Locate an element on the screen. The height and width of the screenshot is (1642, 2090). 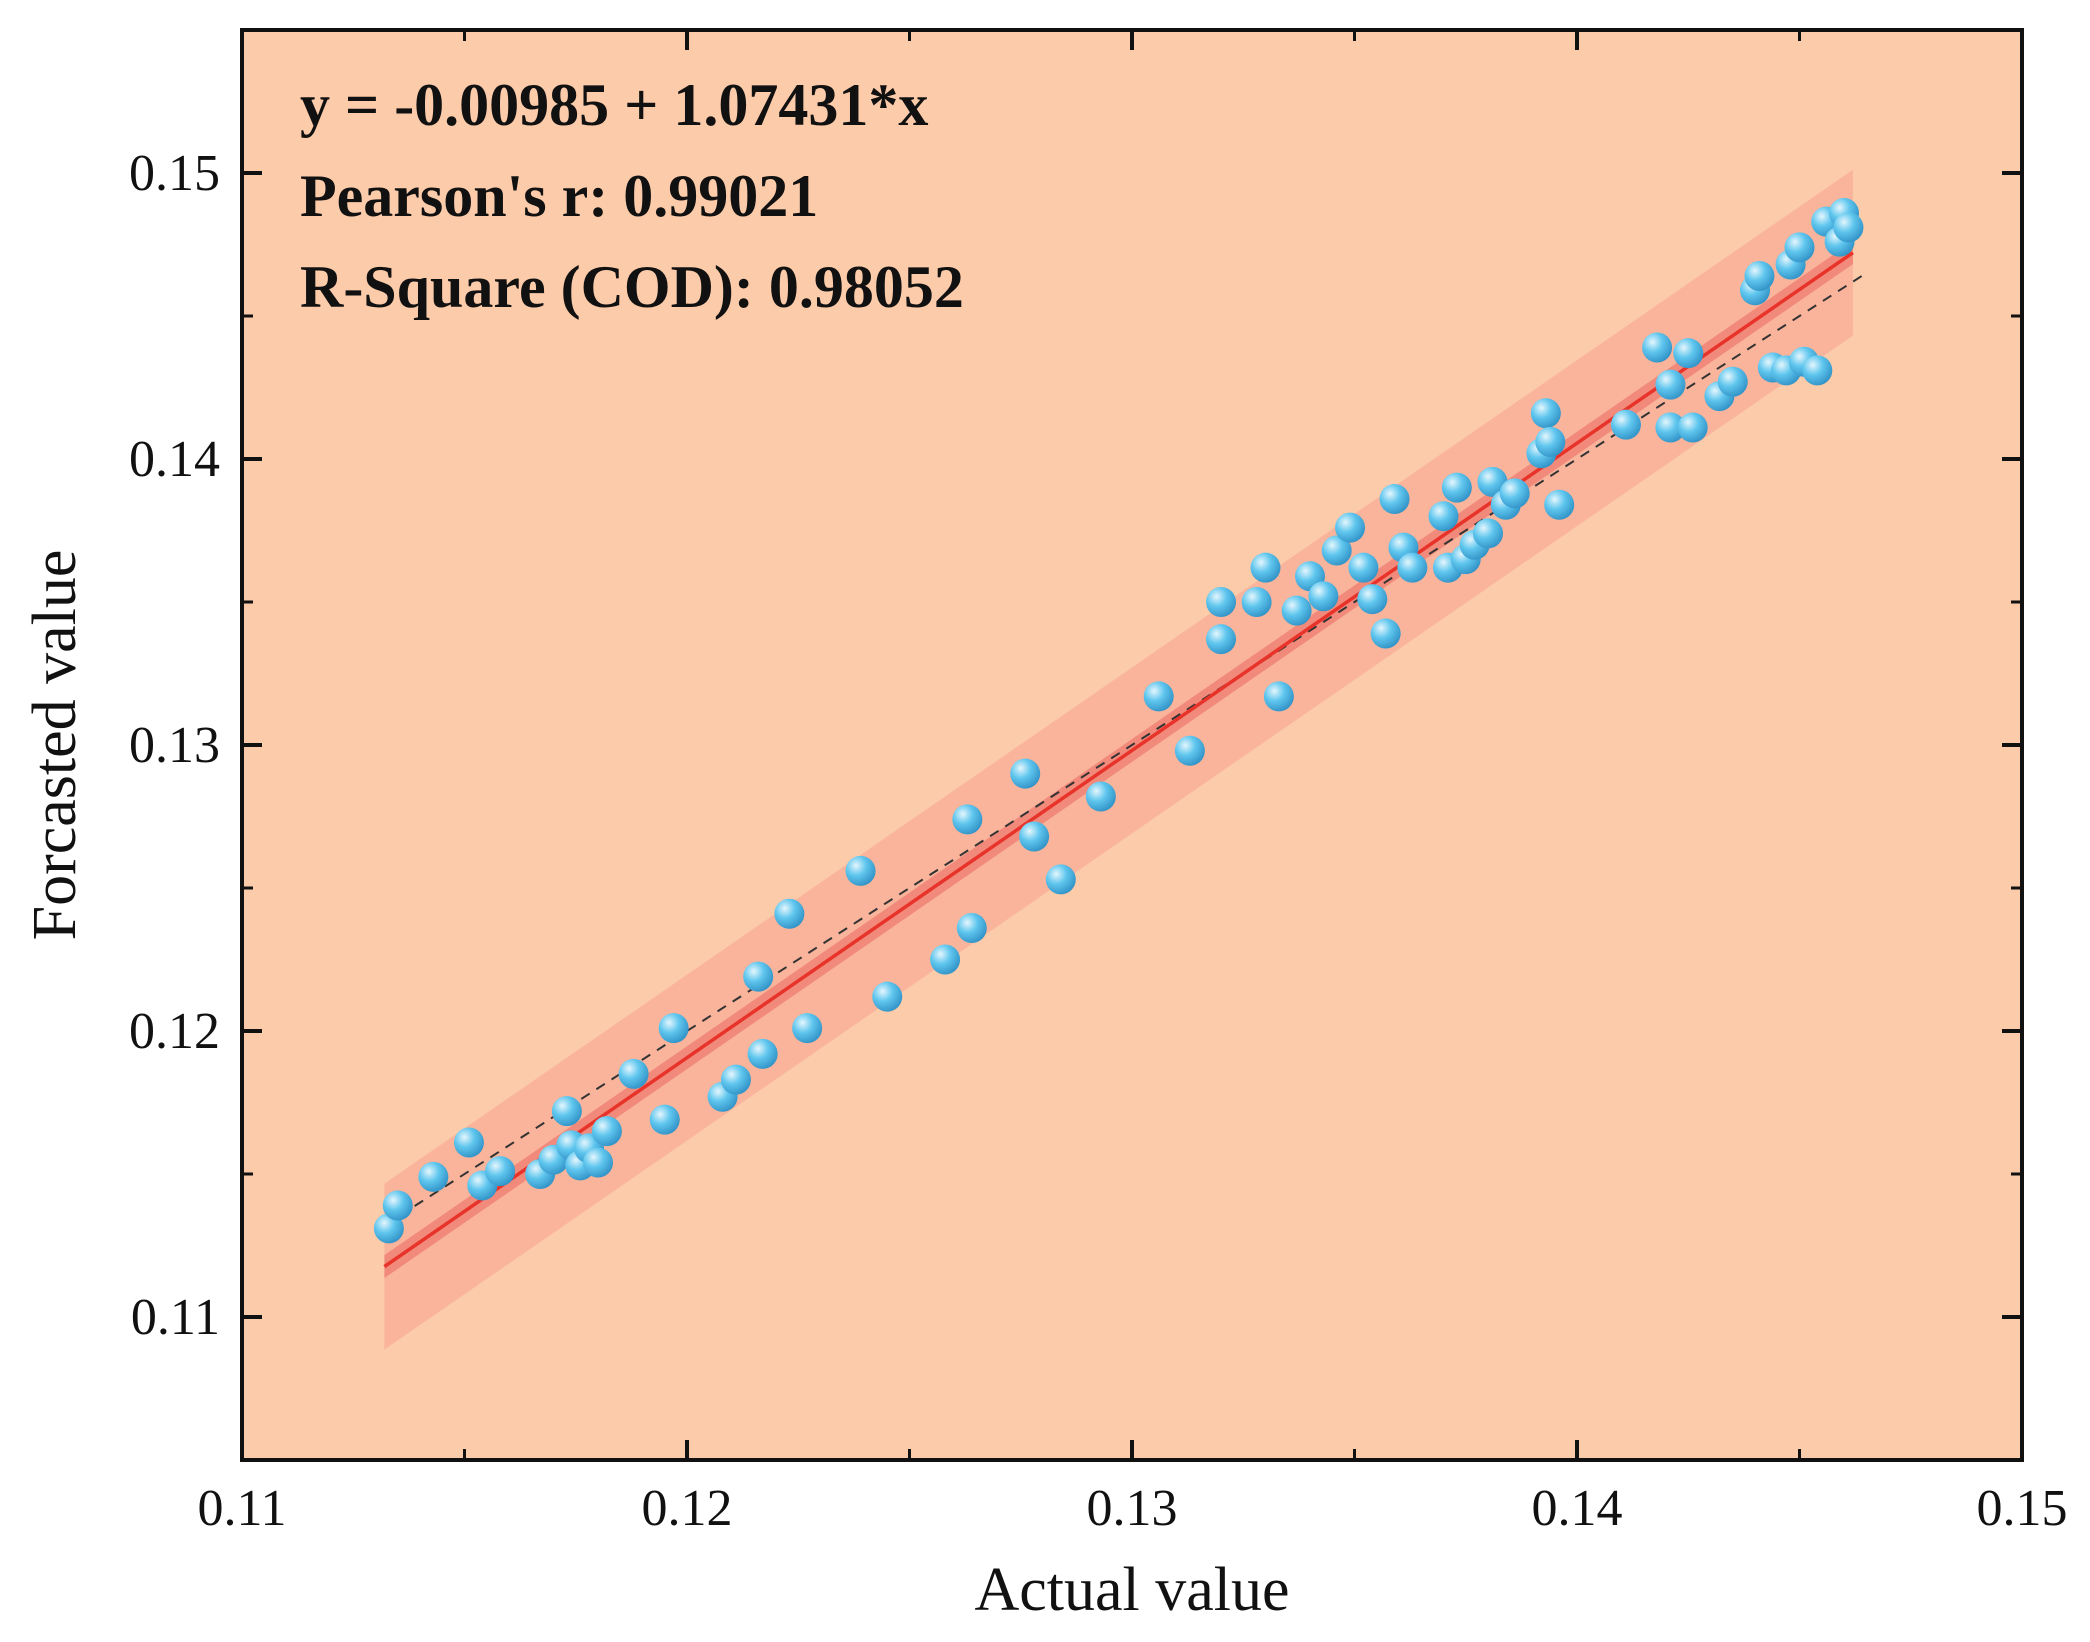
pearson-annotation: Pearson's r: 0.99021 is located at coordinates (559, 196).